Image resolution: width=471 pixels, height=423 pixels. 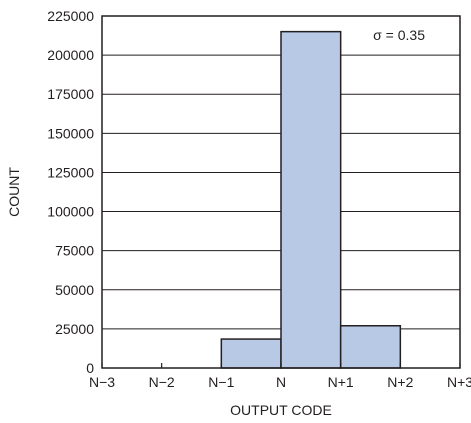 What do you see at coordinates (70, 172) in the screenshot?
I see `y-tick-label: 125000` at bounding box center [70, 172].